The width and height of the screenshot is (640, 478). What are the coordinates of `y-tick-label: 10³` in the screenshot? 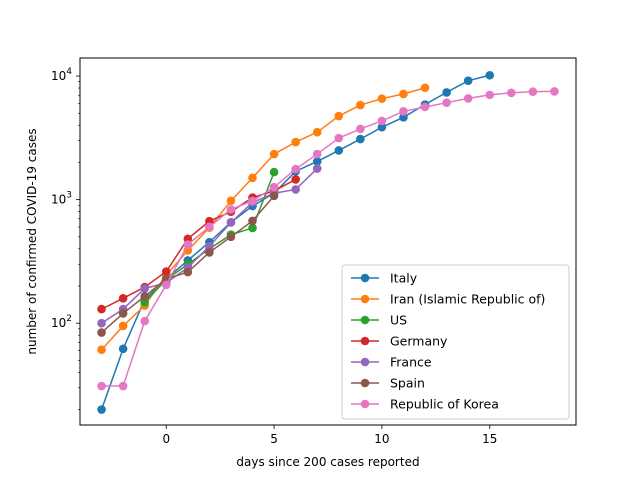 It's located at (61, 199).